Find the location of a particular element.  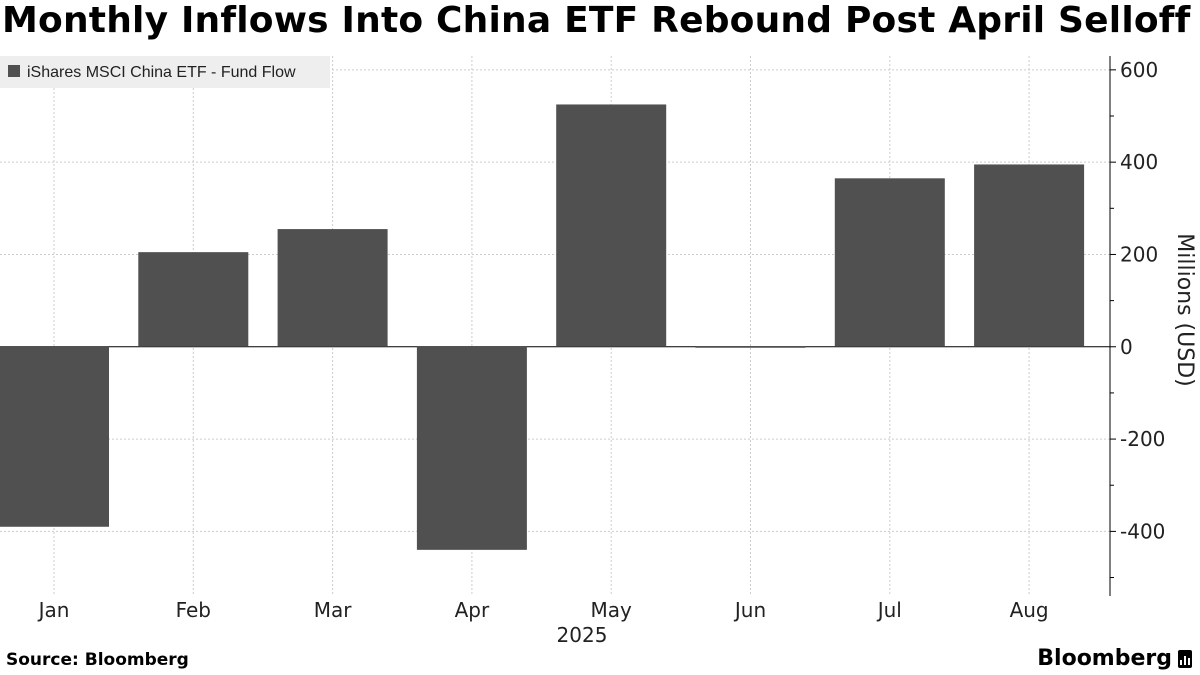

y-tick-label: 200 is located at coordinates (1139, 254).